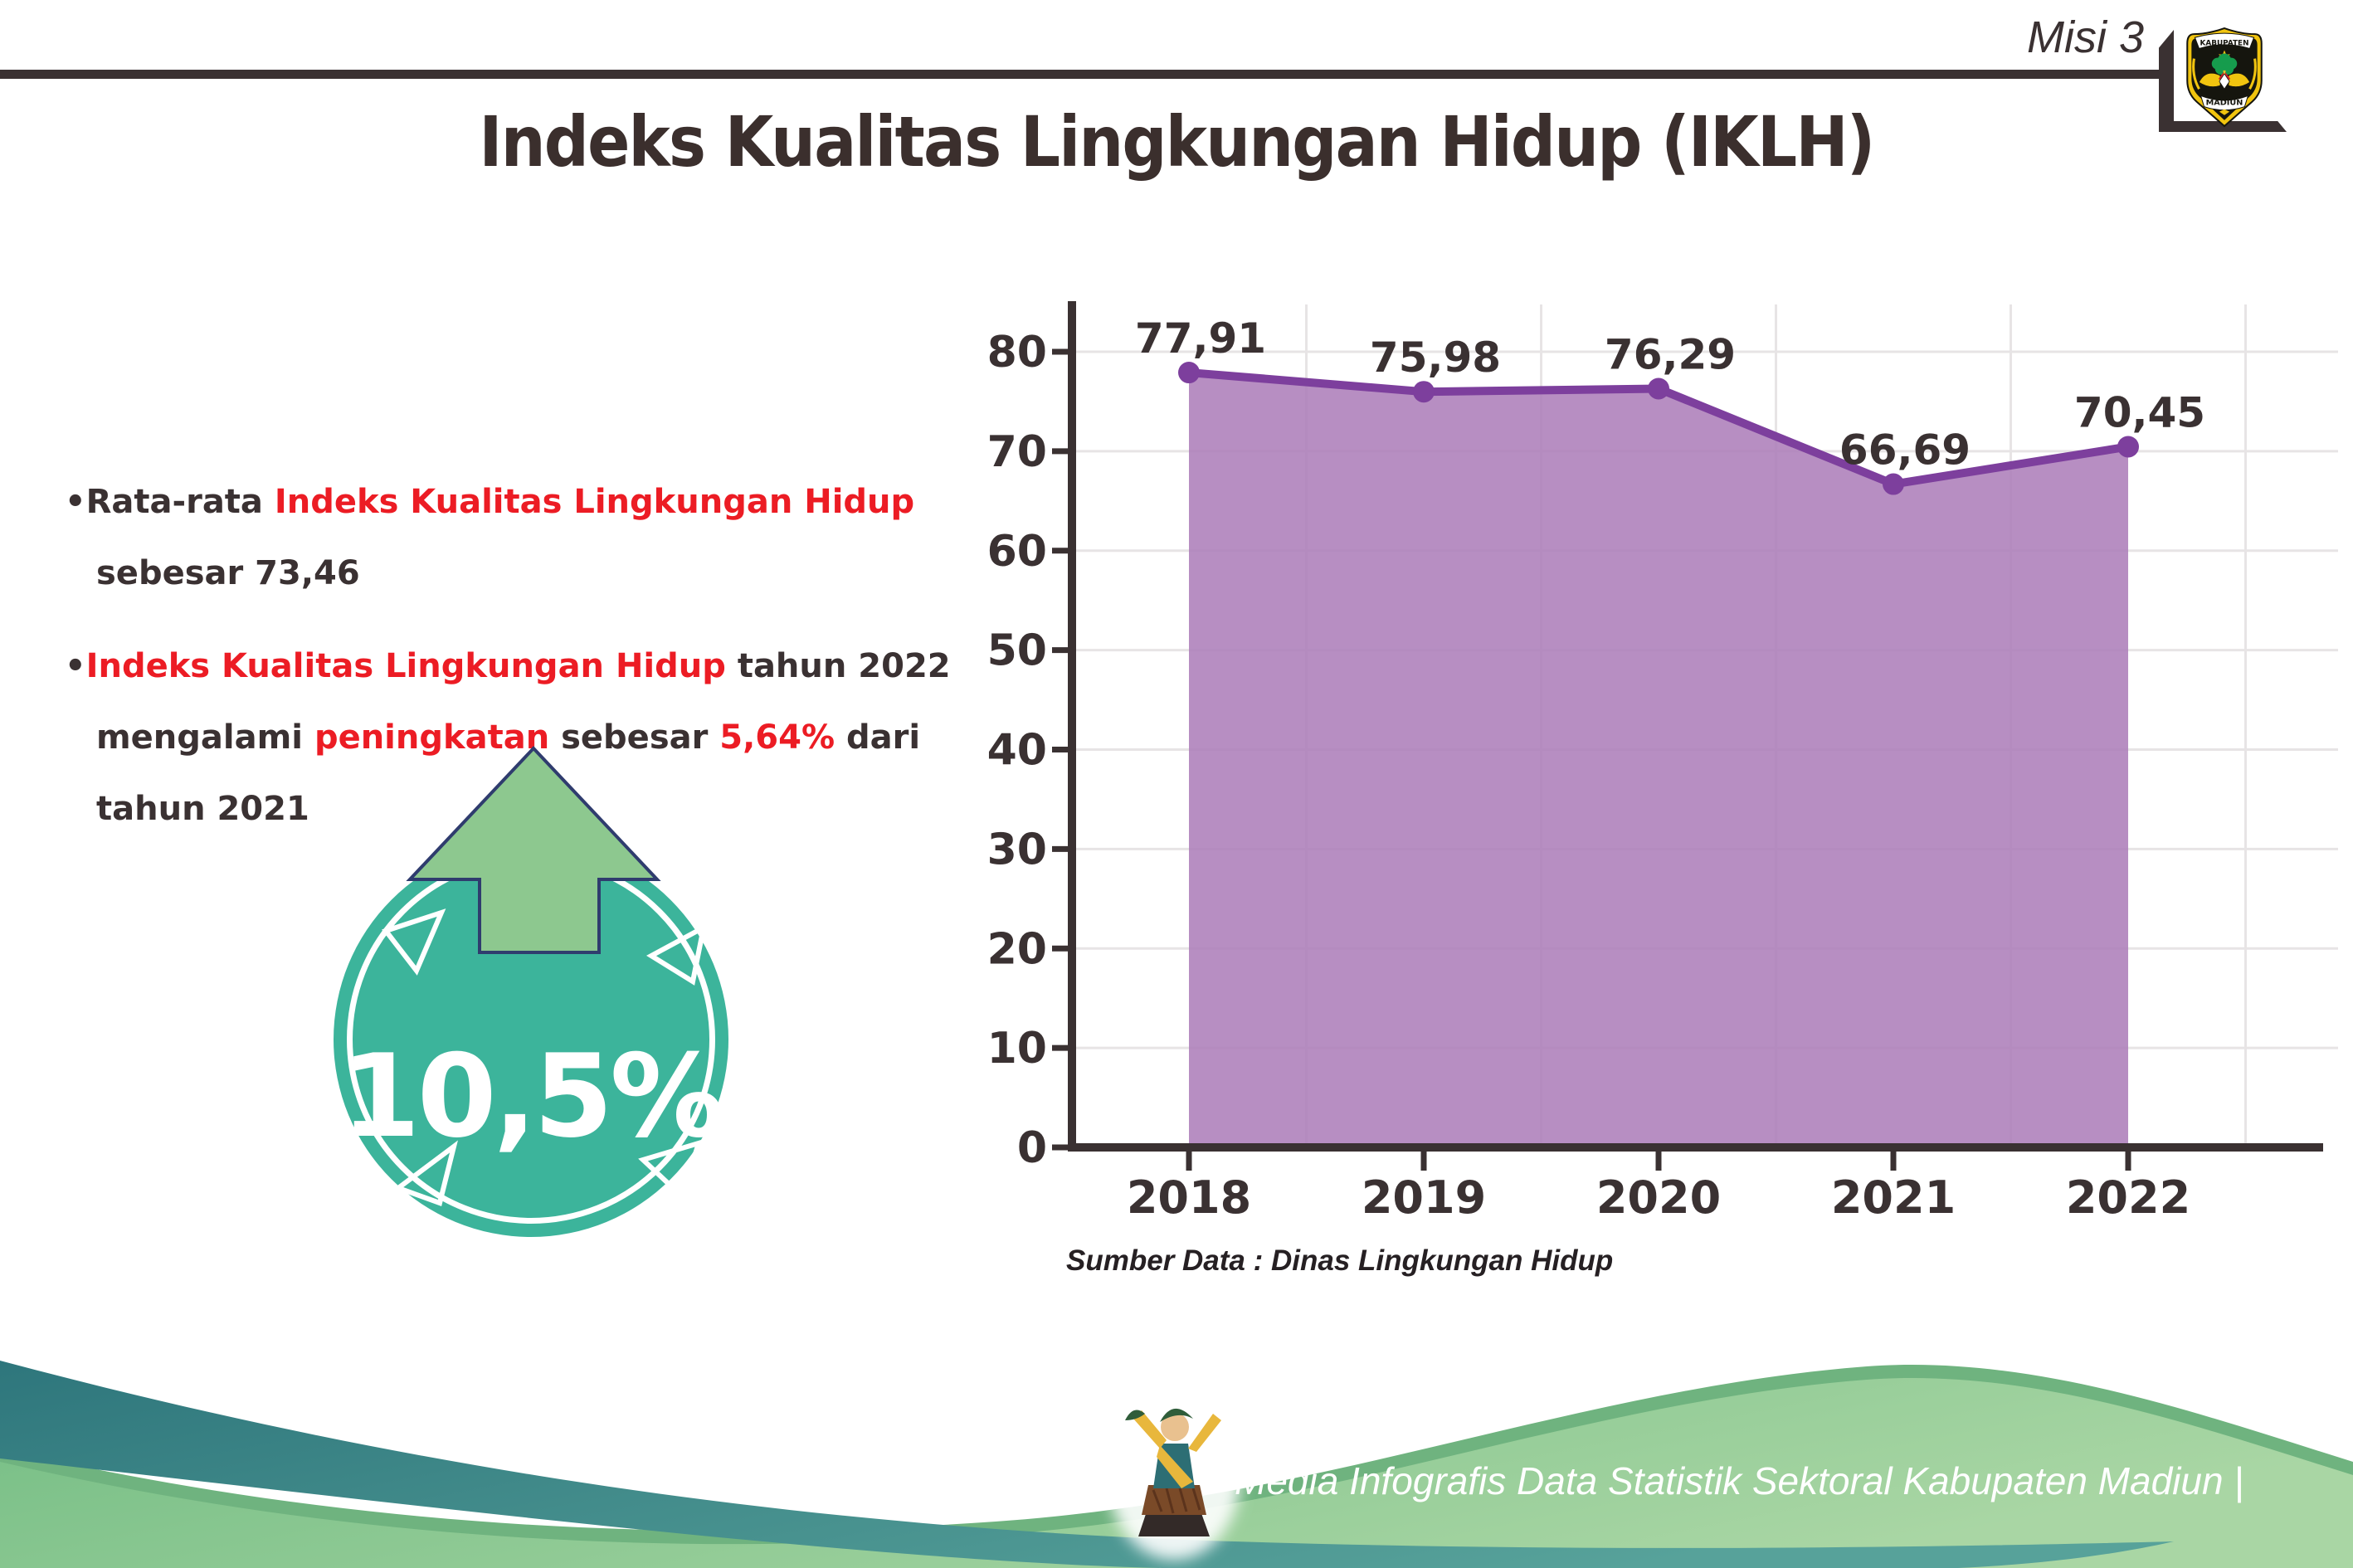  What do you see at coordinates (180, 502) in the screenshot?
I see `text-segment: Rata-rata` at bounding box center [180, 502].